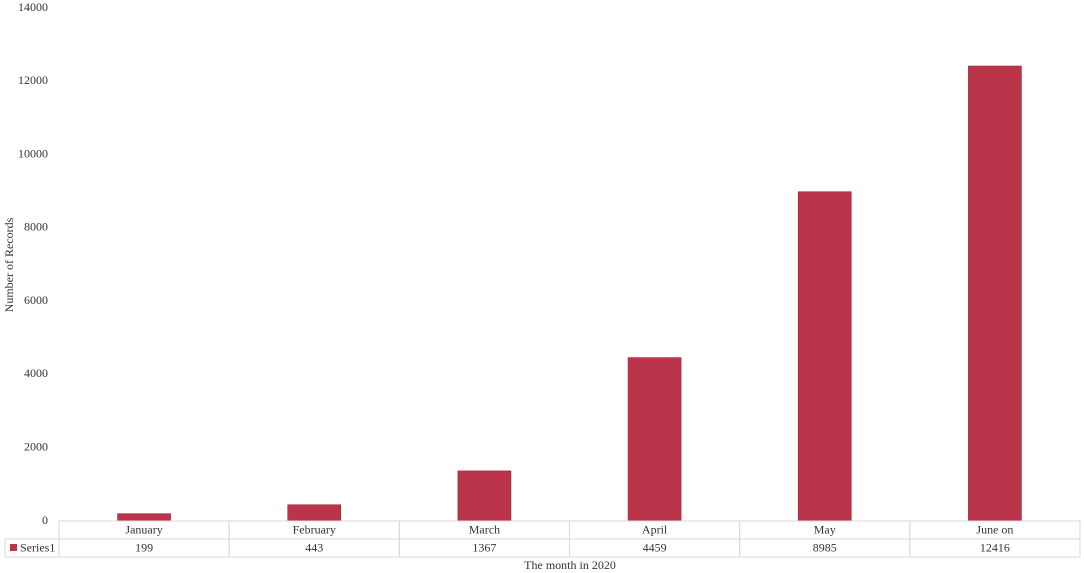 Image resolution: width=1084 pixels, height=573 pixels. Describe the element at coordinates (37, 547) in the screenshot. I see `legend-label: Series1` at that location.